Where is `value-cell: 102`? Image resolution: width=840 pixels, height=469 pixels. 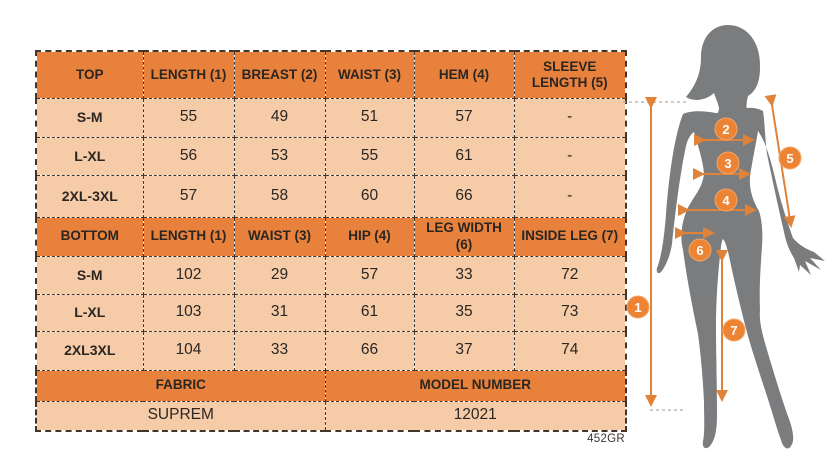 value-cell: 102 is located at coordinates (188, 275).